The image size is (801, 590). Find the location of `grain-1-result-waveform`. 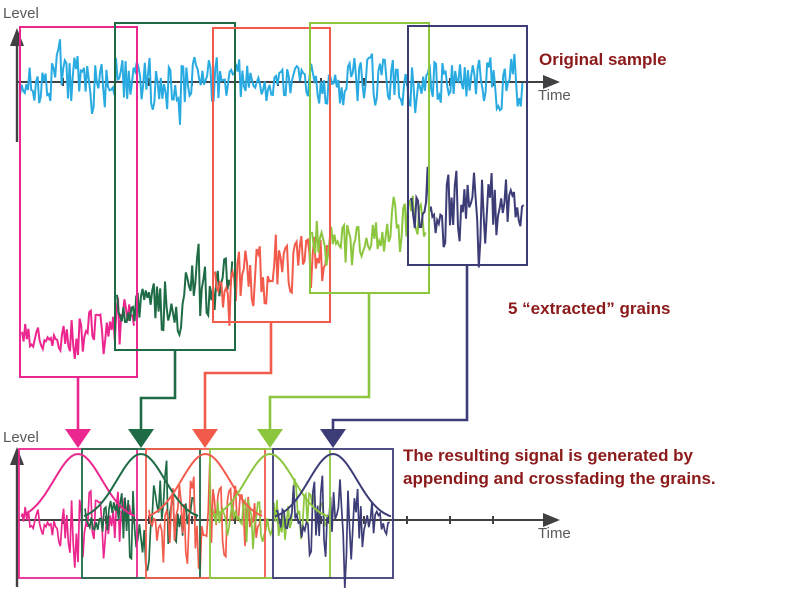

grain-1-result-waveform is located at coordinates (78, 528).